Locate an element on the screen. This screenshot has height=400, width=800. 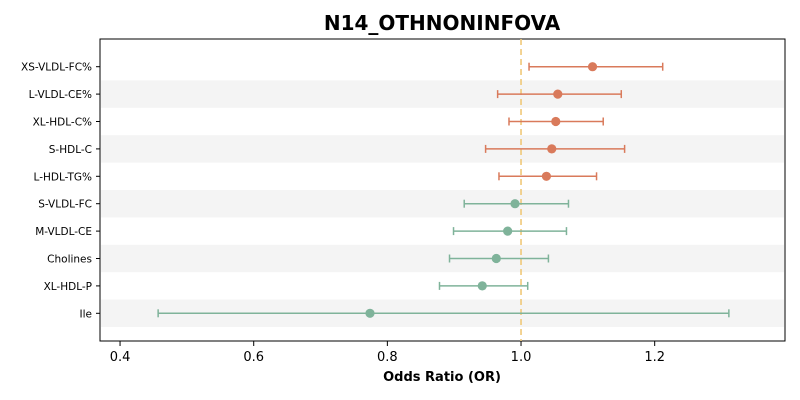
x-tick-label-3: 1.0 is located at coordinates (521, 357).